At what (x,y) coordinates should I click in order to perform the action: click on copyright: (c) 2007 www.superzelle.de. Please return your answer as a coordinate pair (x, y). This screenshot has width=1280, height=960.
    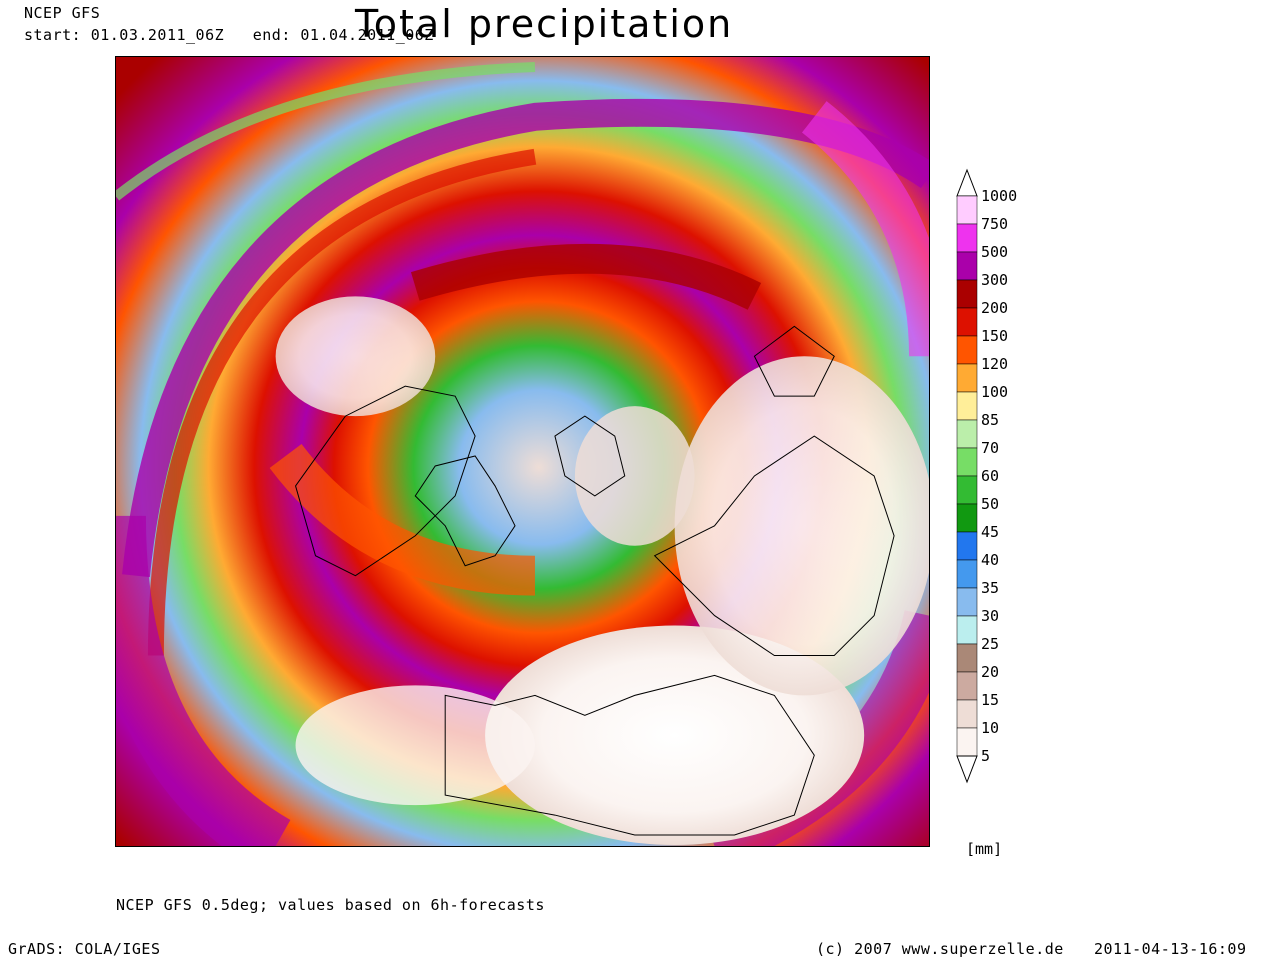
    Looking at the image, I should click on (940, 949).